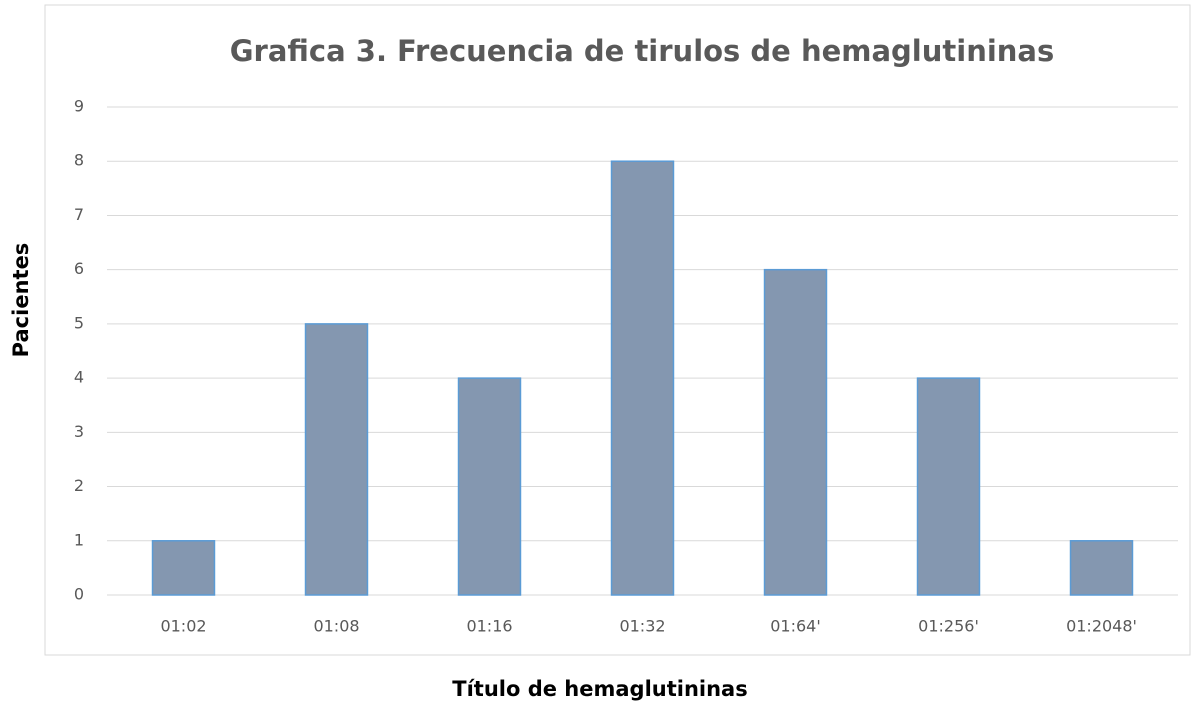 This screenshot has width=1200, height=711. What do you see at coordinates (79, 539) in the screenshot?
I see `y-tick-label: 1` at bounding box center [79, 539].